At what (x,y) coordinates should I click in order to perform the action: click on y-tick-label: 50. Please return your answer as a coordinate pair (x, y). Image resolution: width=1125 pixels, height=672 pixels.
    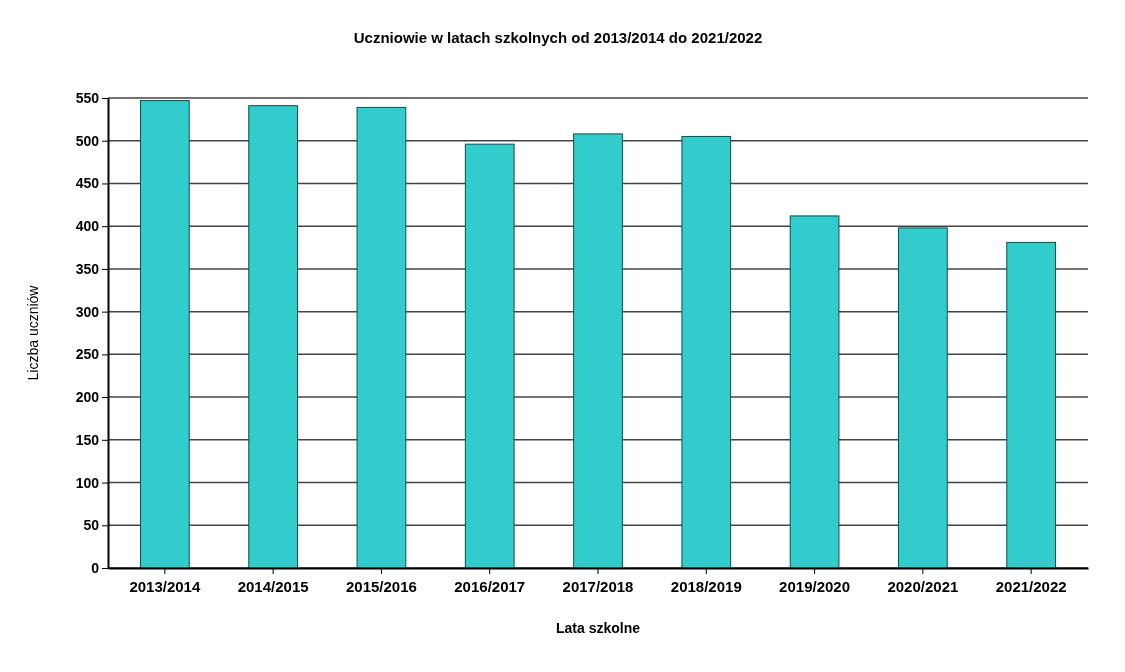
    Looking at the image, I should click on (91, 525).